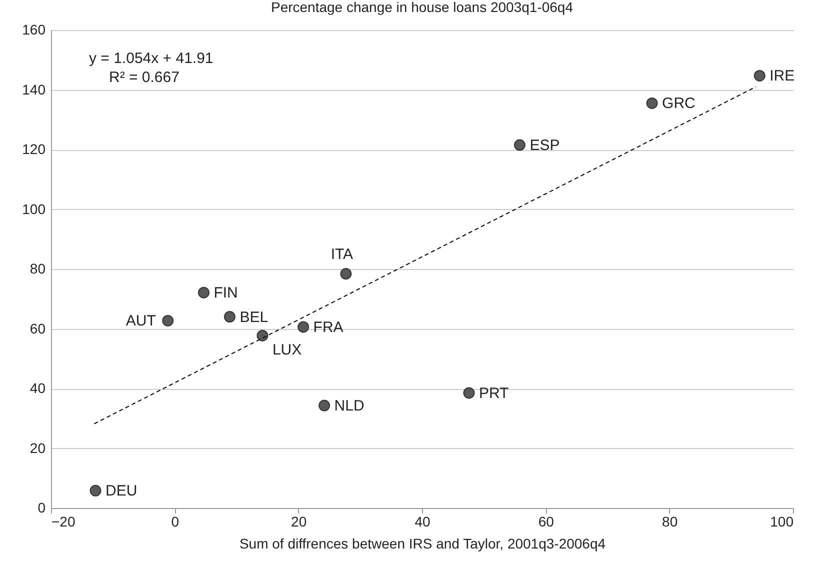  What do you see at coordinates (34, 208) in the screenshot?
I see `y-tick-label: 100` at bounding box center [34, 208].